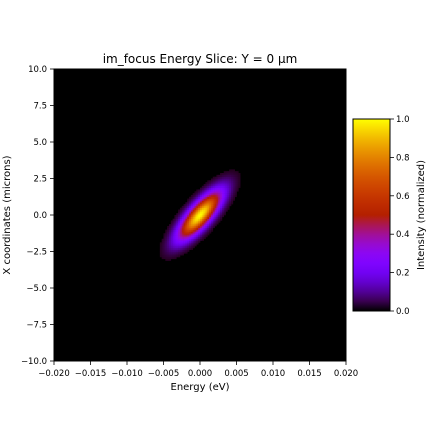  What do you see at coordinates (40, 143) in the screenshot?
I see `y-tick-label: 5.0` at bounding box center [40, 143].